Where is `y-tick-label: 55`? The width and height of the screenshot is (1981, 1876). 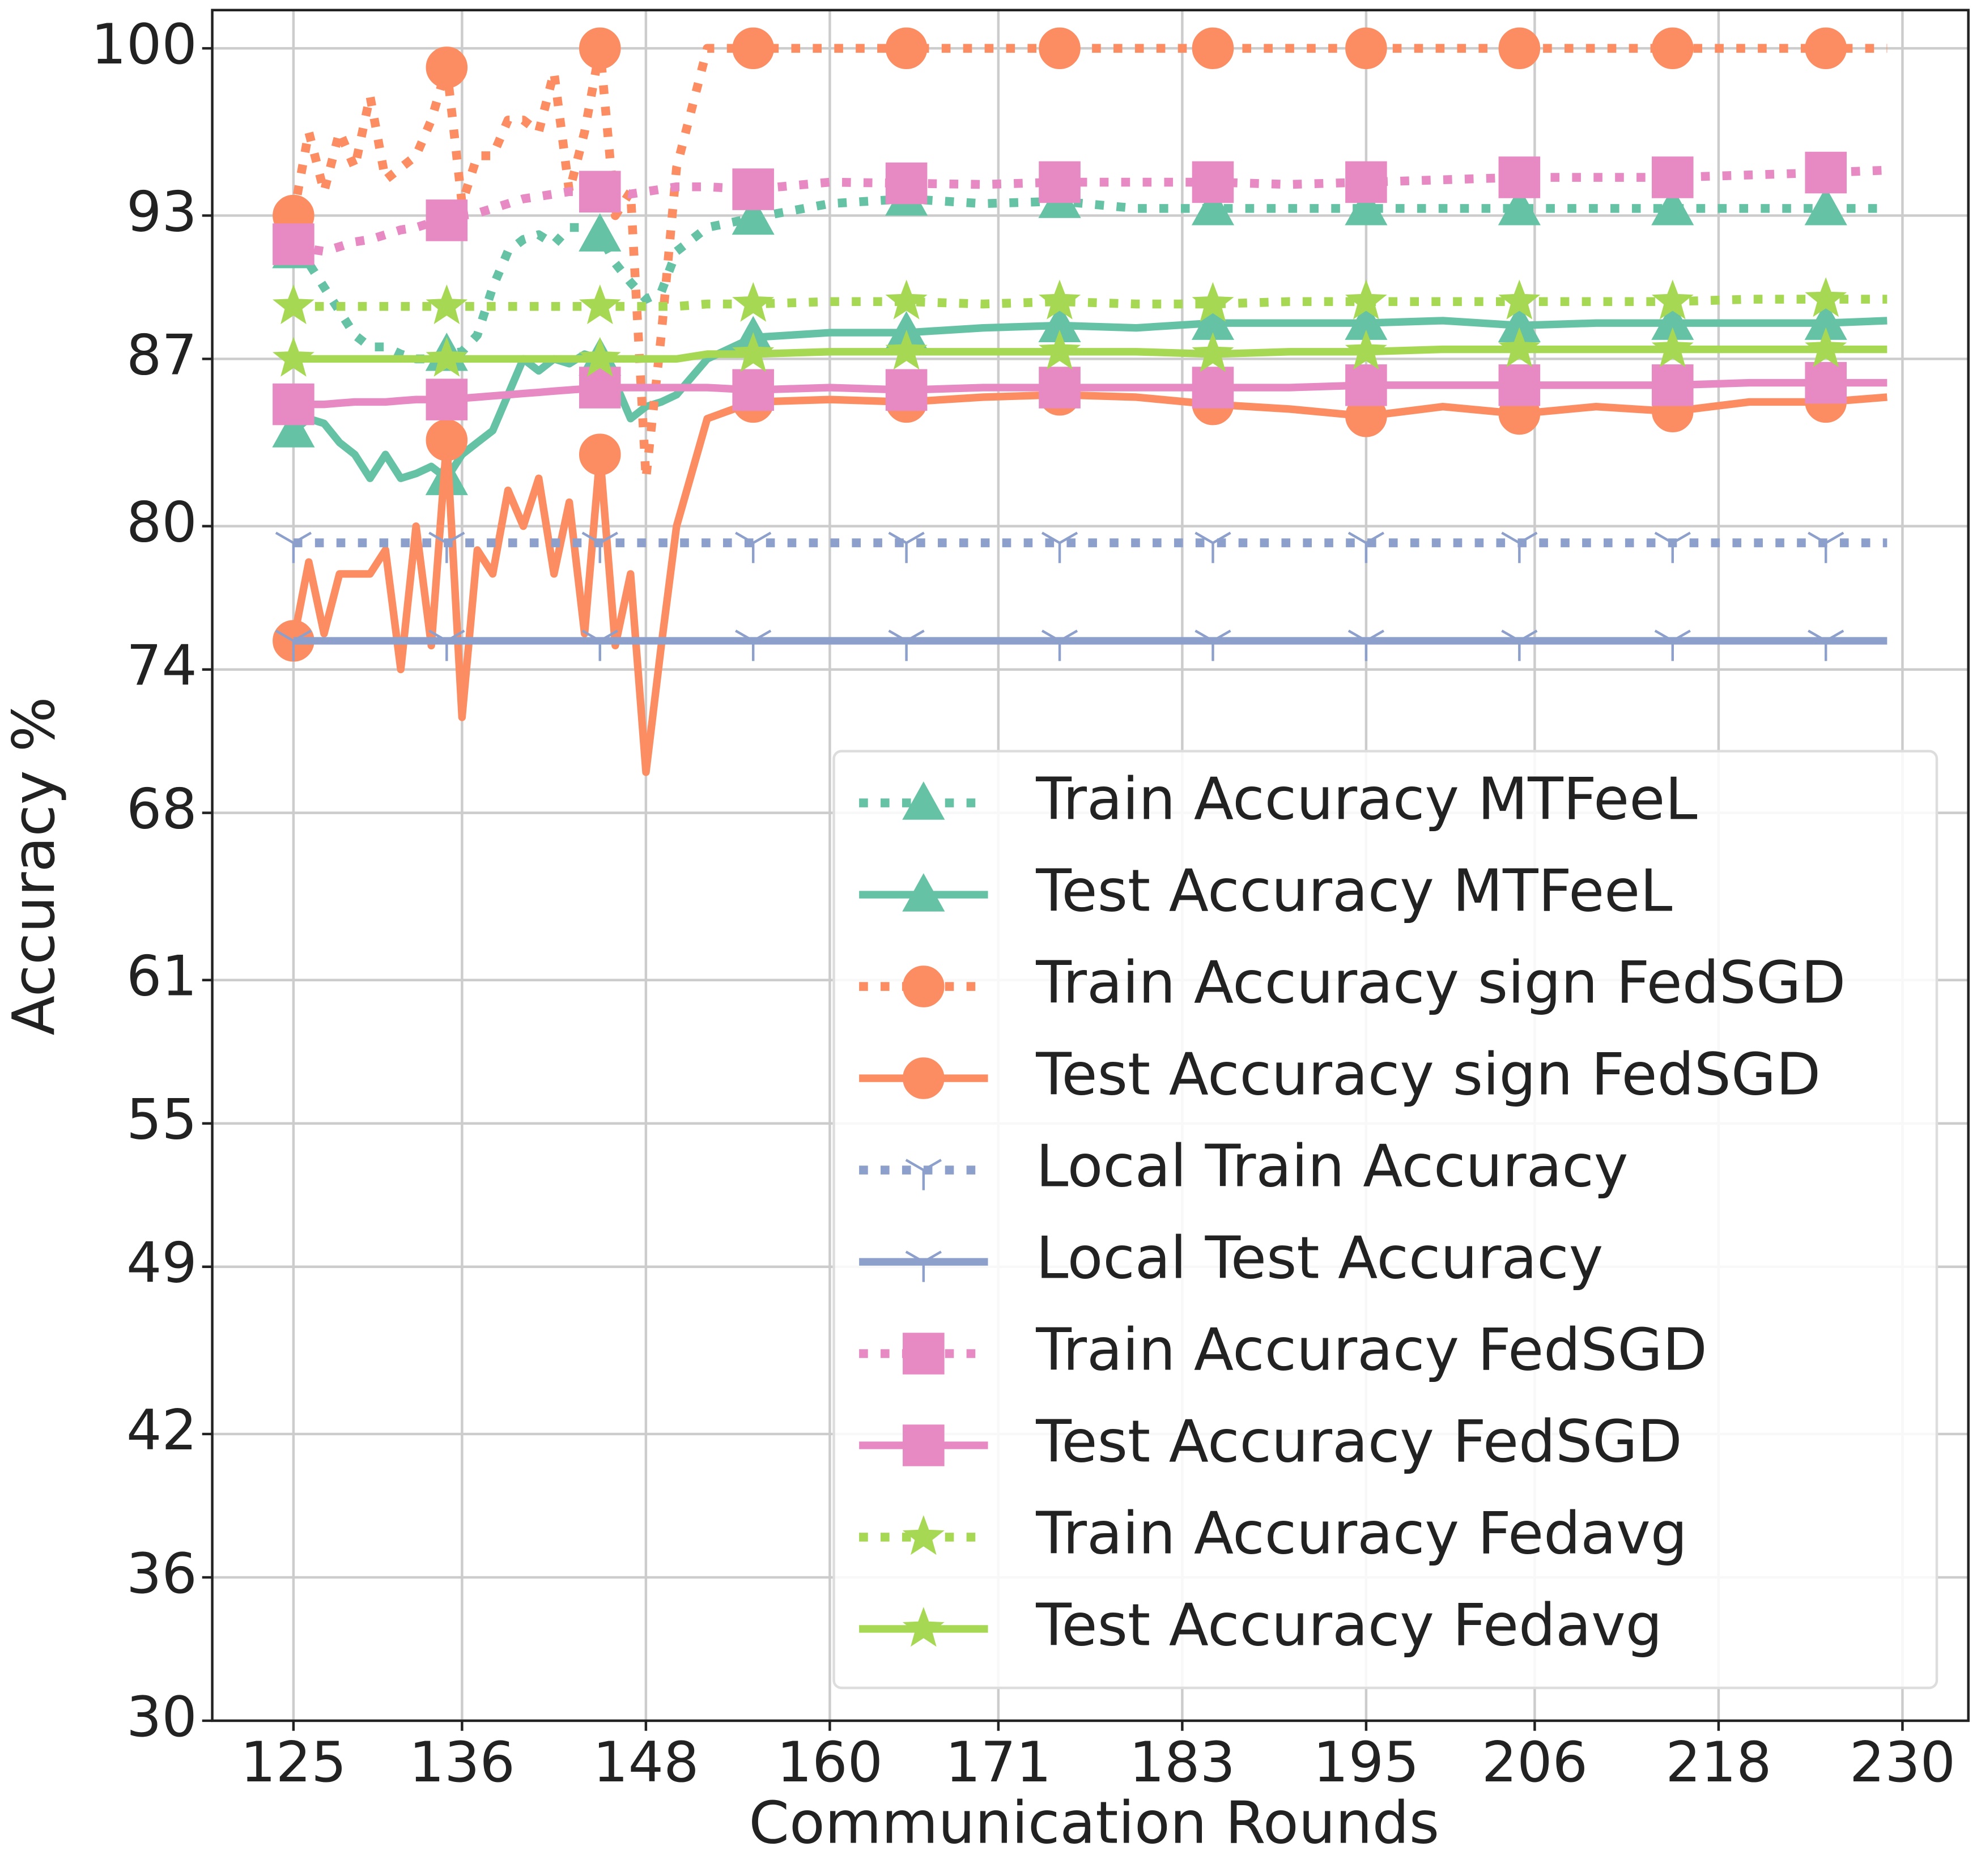 y-tick-label: 55 is located at coordinates (161, 1120).